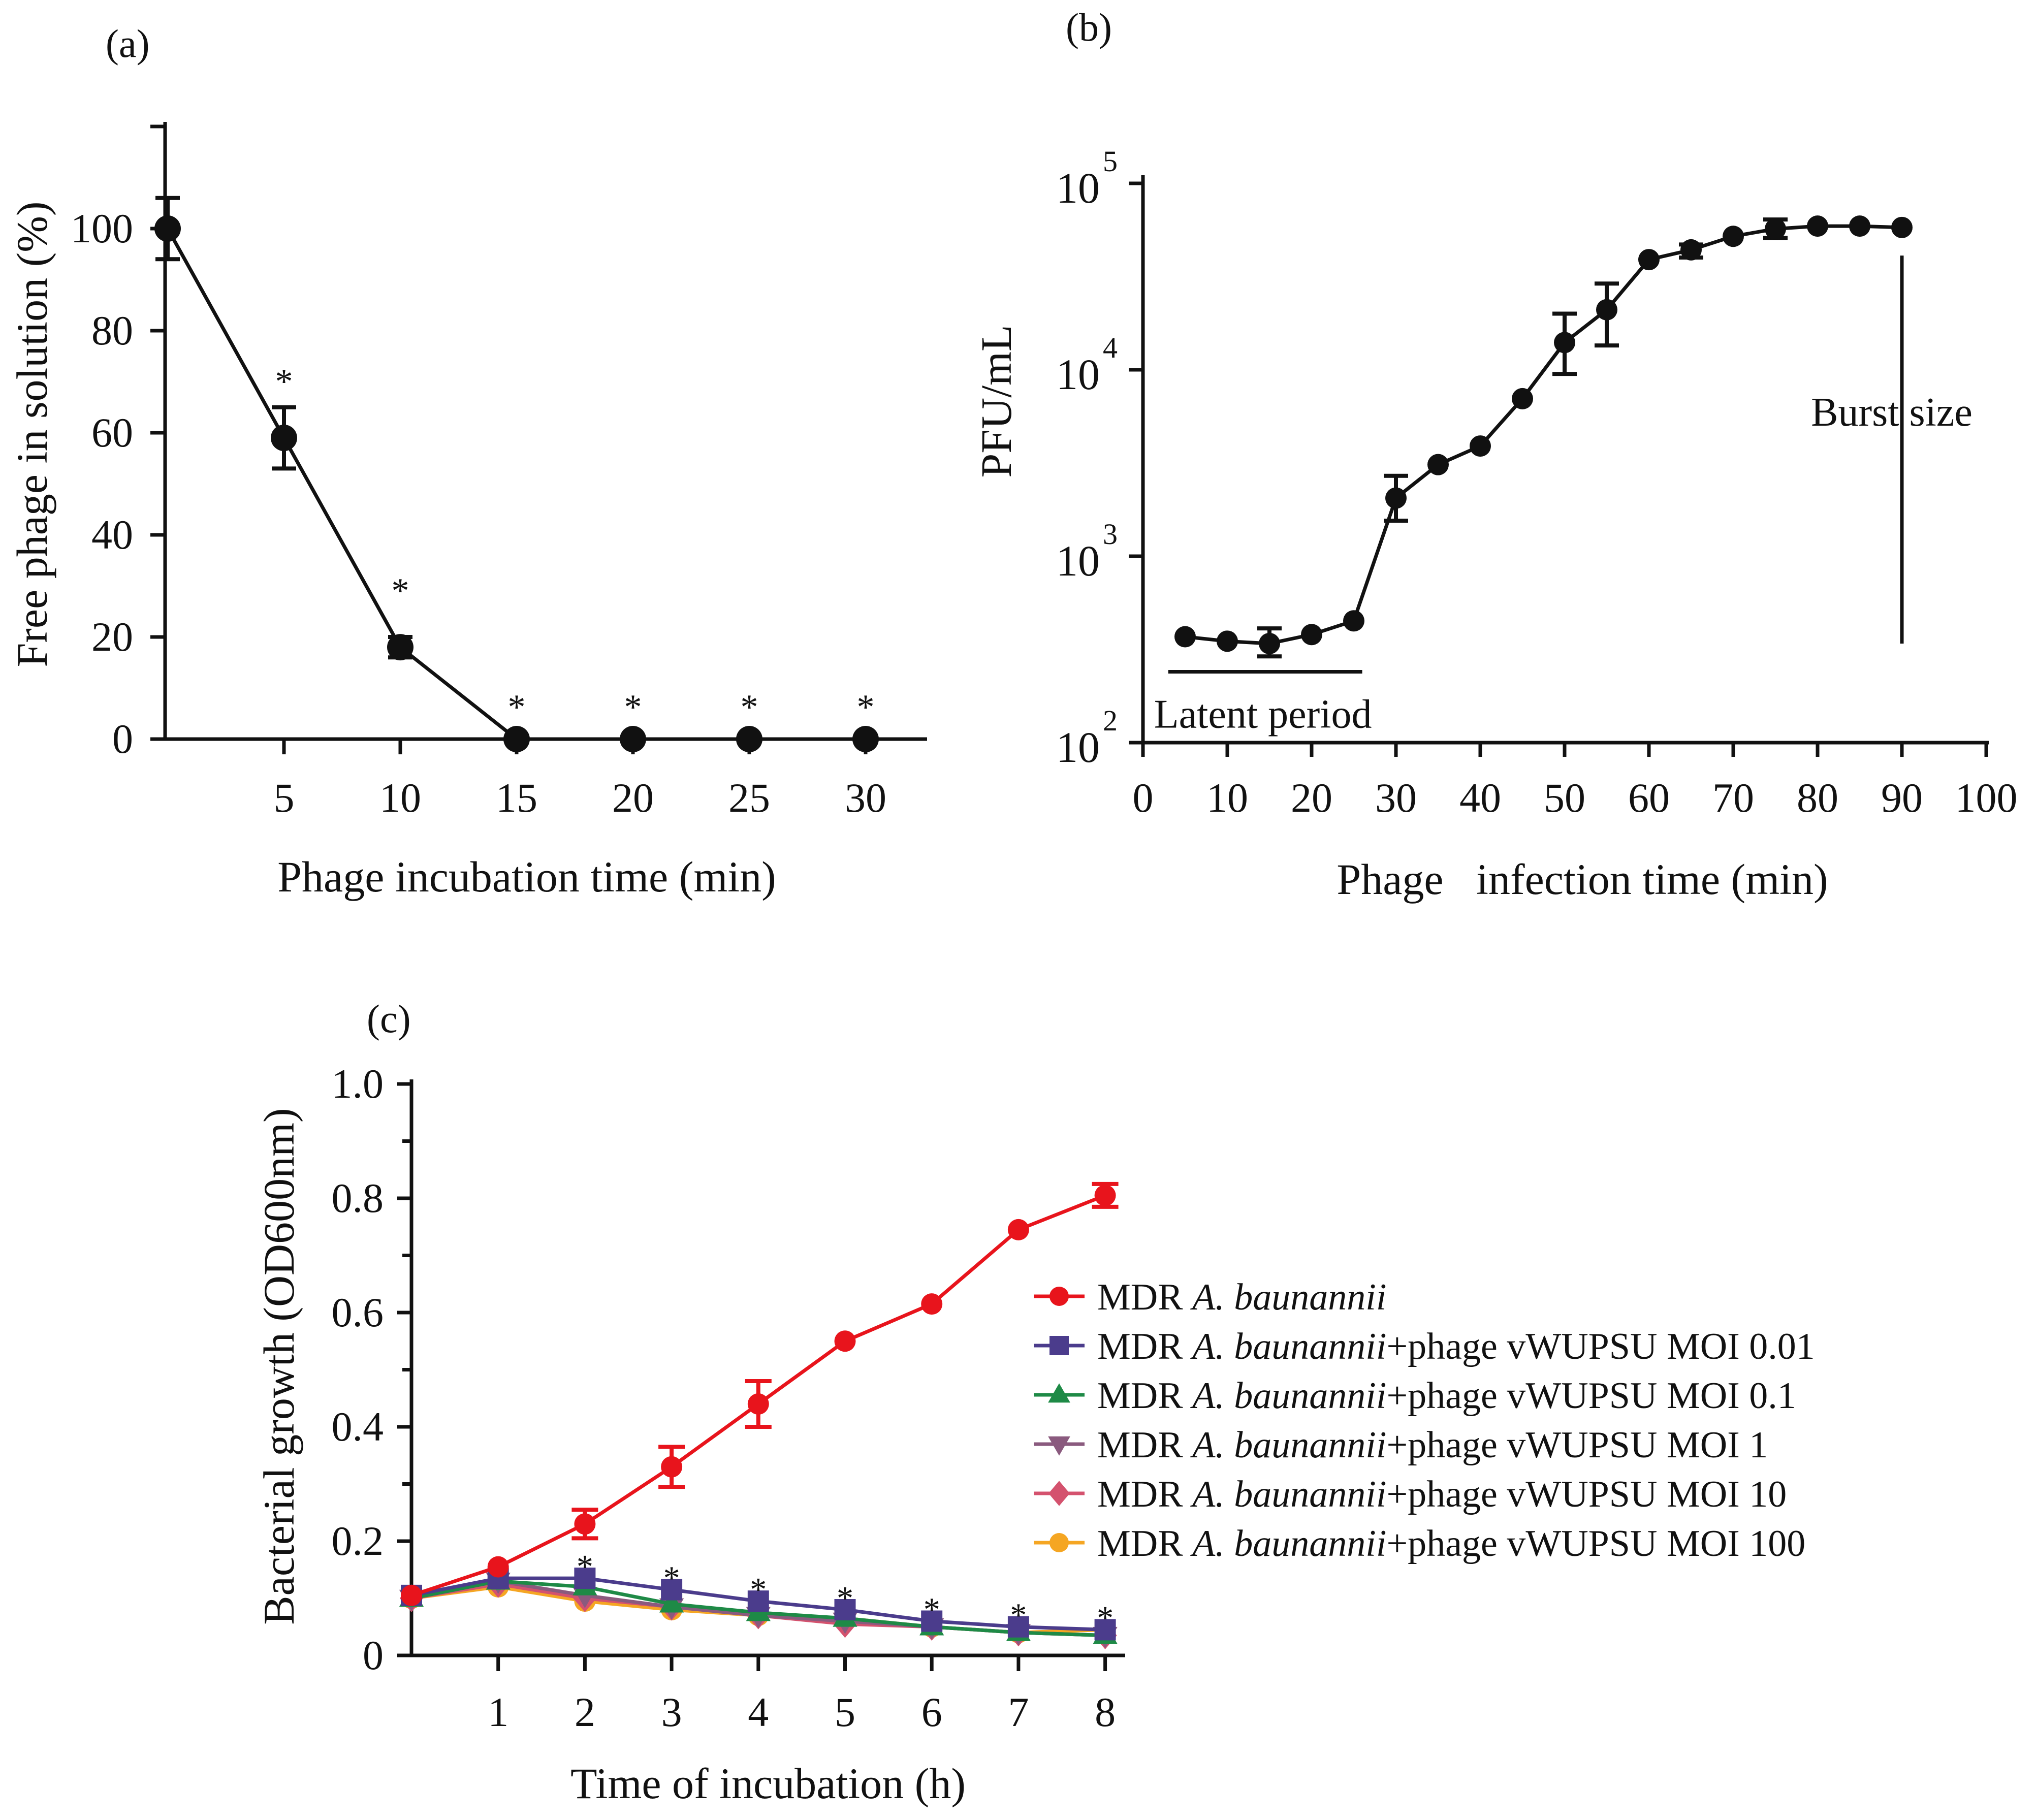 Image resolution: width=2036 pixels, height=1820 pixels. What do you see at coordinates (526, 876) in the screenshot?
I see `panel-a-x-label: Phage incubation time (min)` at bounding box center [526, 876].